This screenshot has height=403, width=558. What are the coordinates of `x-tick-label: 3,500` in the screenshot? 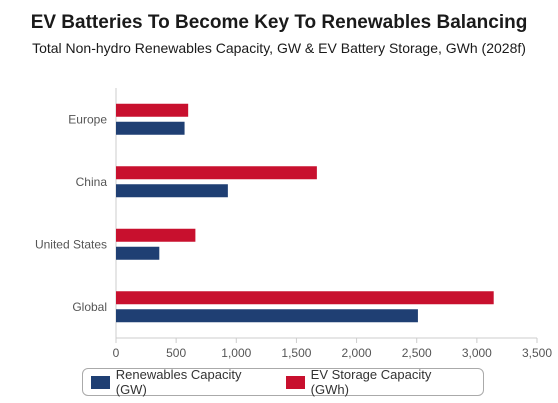 It's located at (537, 353).